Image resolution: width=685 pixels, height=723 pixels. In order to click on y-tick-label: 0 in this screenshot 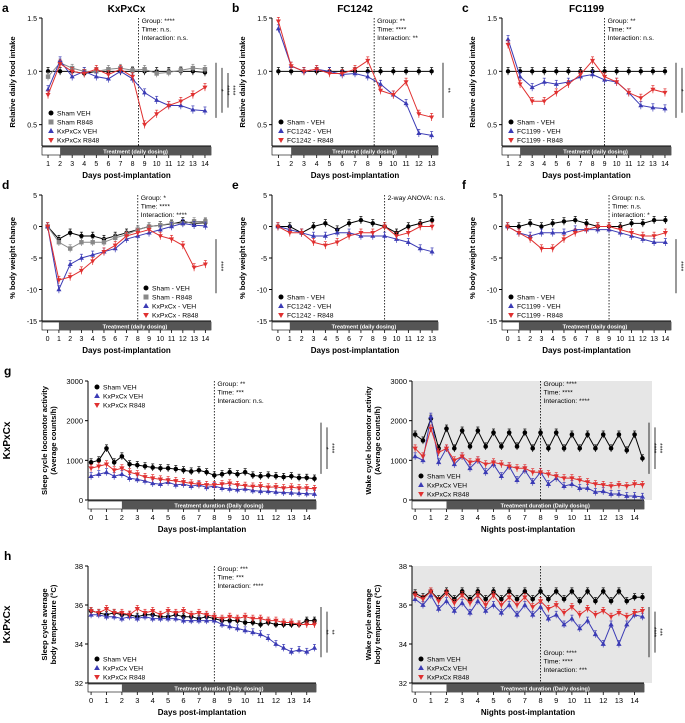, I will do `click(35, 228)`.